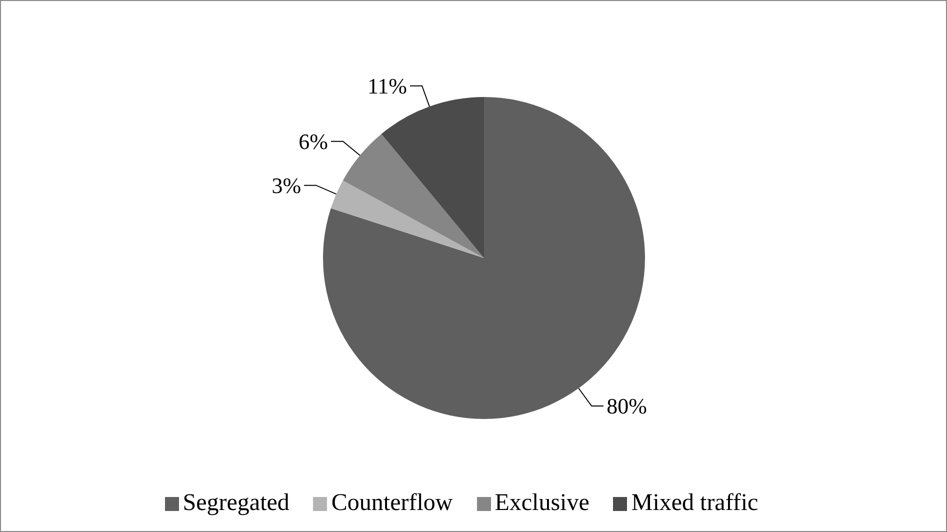  I want to click on data-label: 11%, so click(387, 85).